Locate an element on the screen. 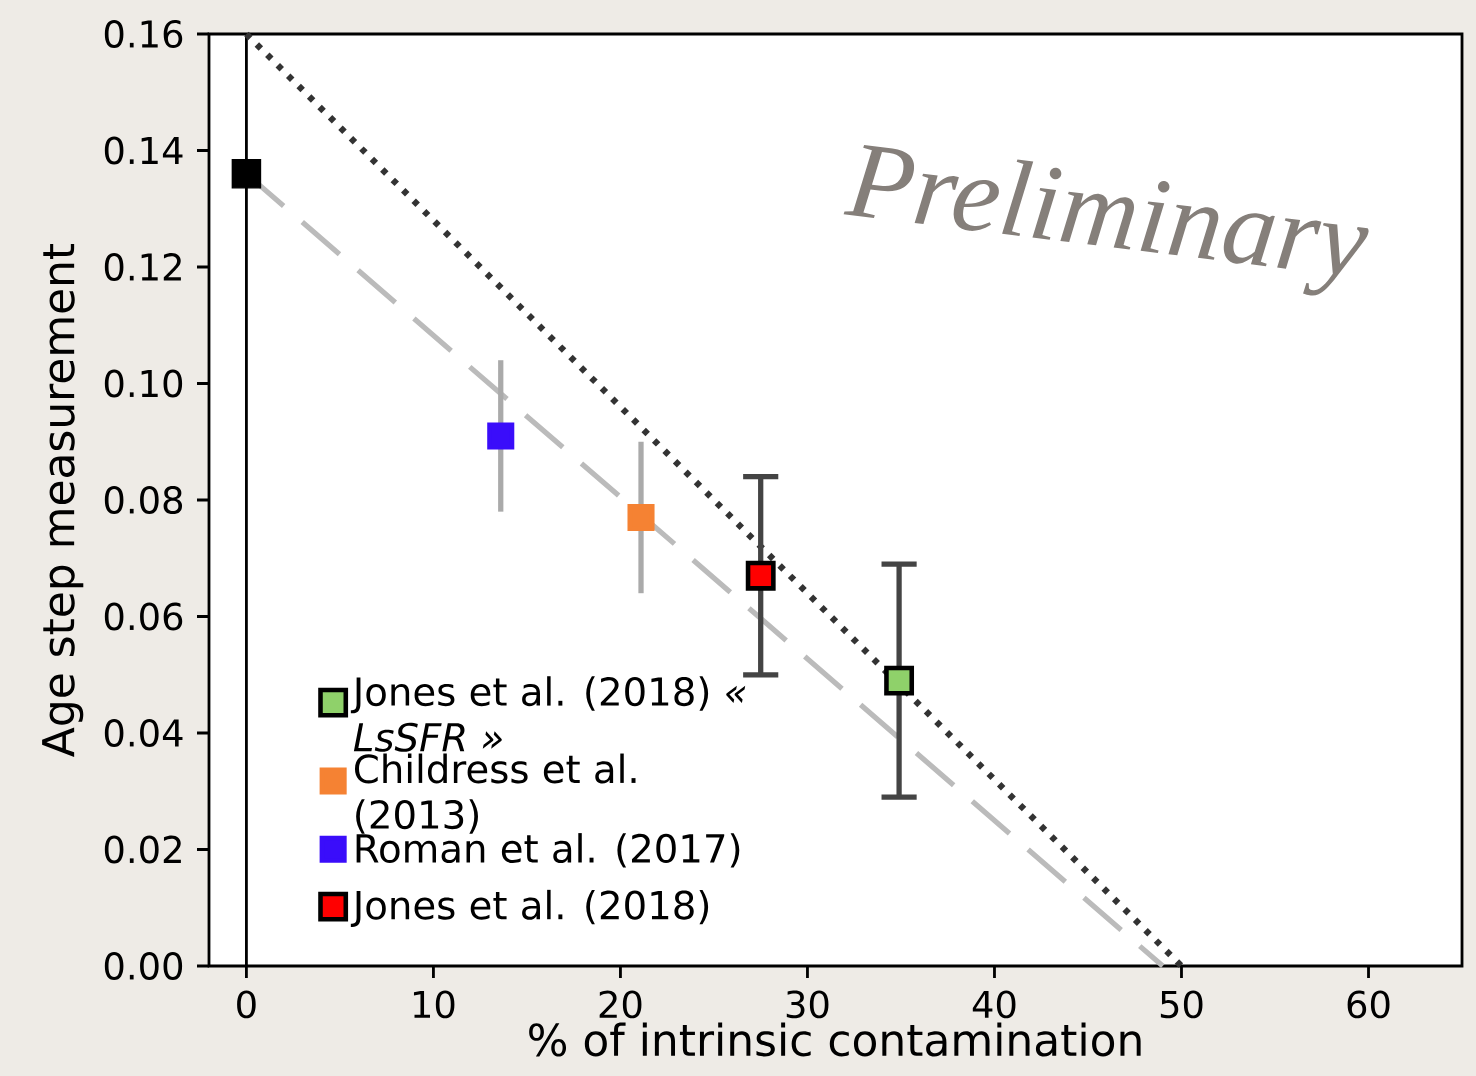 The image size is (1476, 1076). annotation: Preliminary is located at coordinates (1106, 220).